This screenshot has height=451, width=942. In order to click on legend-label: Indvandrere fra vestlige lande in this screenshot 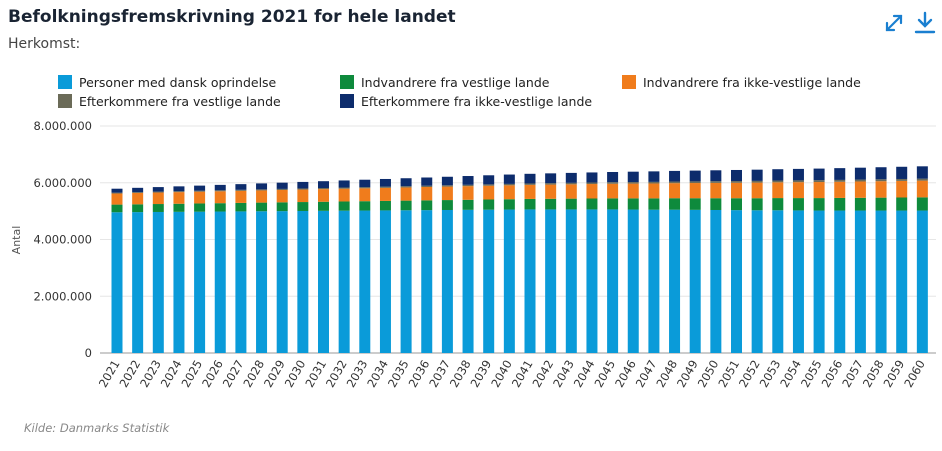, I will do `click(455, 82)`.